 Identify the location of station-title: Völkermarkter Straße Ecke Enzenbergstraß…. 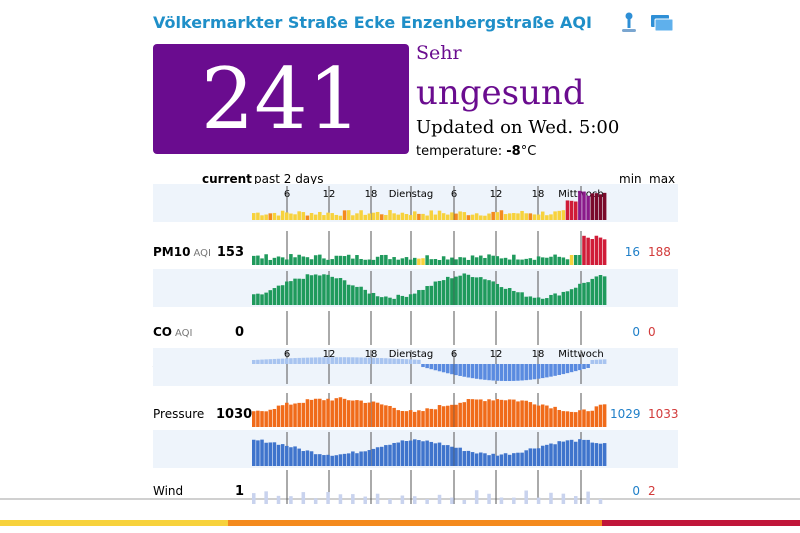
(372, 22).